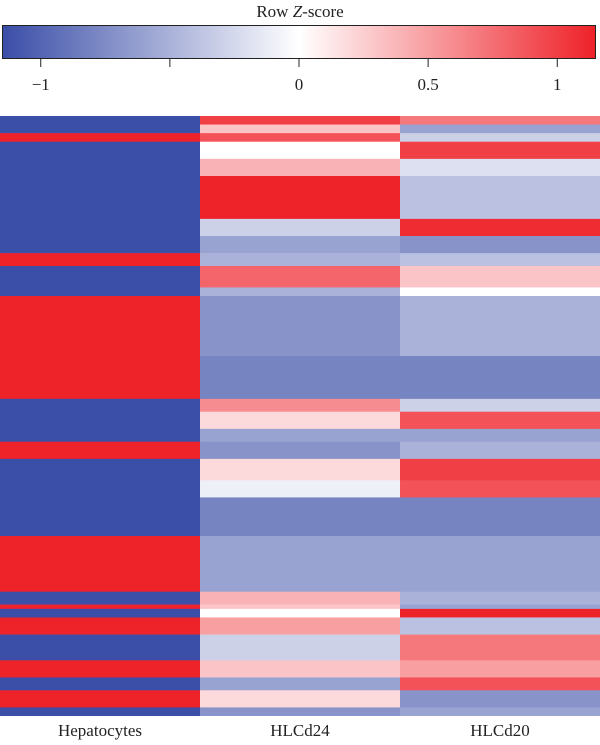 This screenshot has width=600, height=745. I want to click on column-labels: Hepatocytes HLCd24 HLCd20, so click(300, 731).